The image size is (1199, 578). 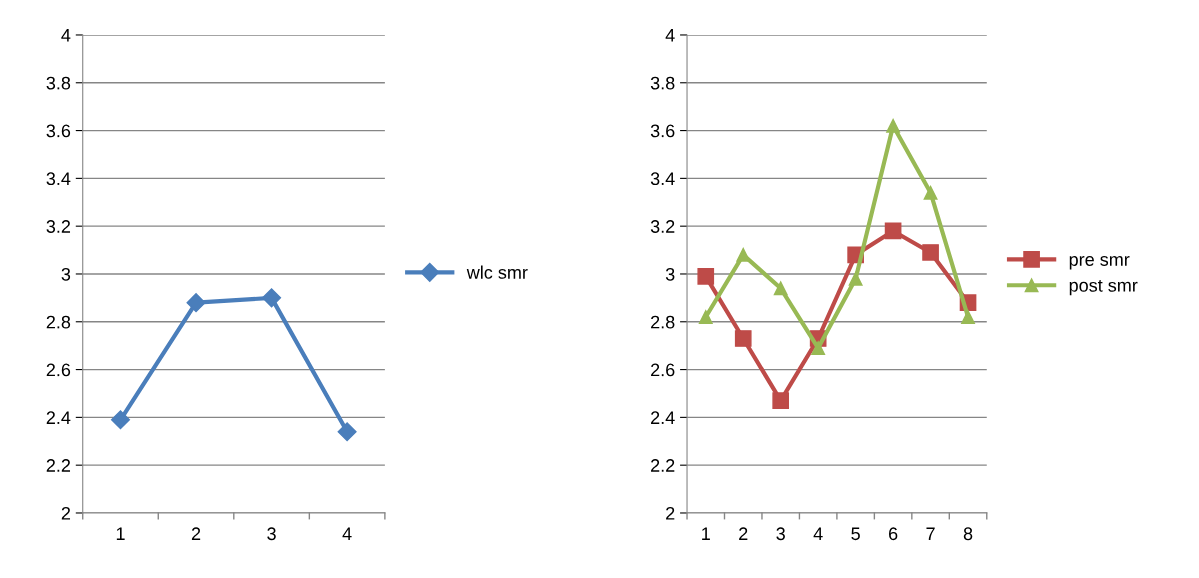 I want to click on x-tick-label: 5, so click(x=855, y=534).